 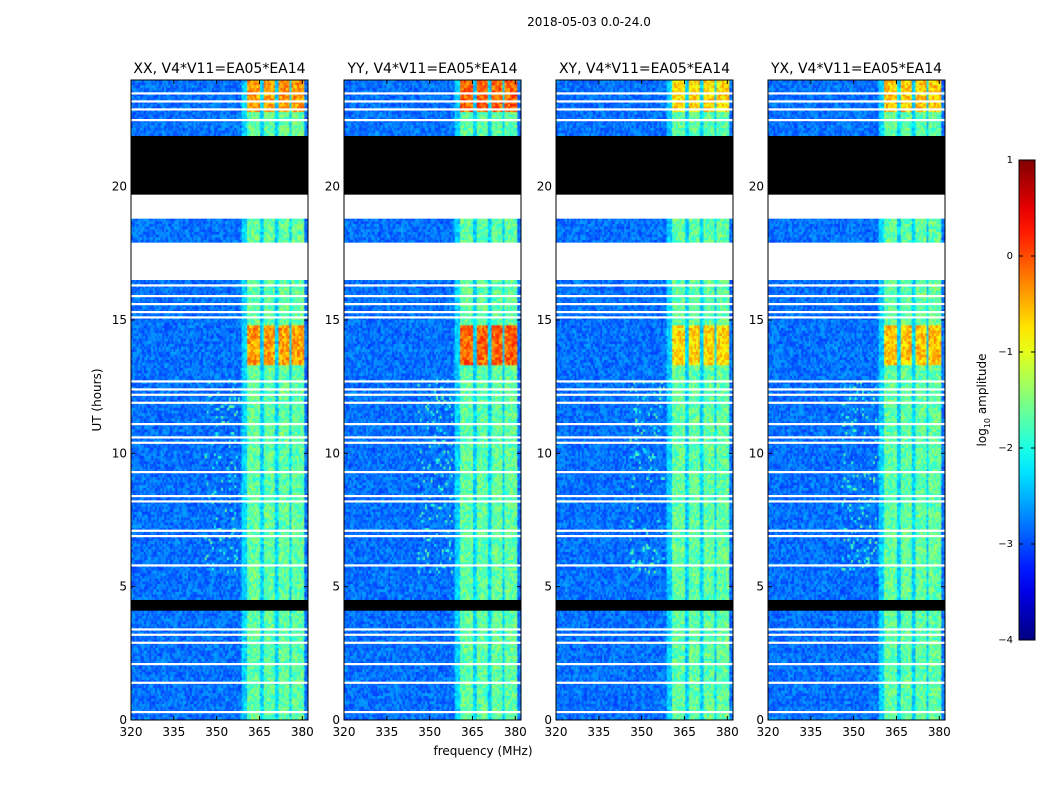 I want to click on panel-title: YX, V4*V11=EA05*EA14, so click(x=856, y=69).